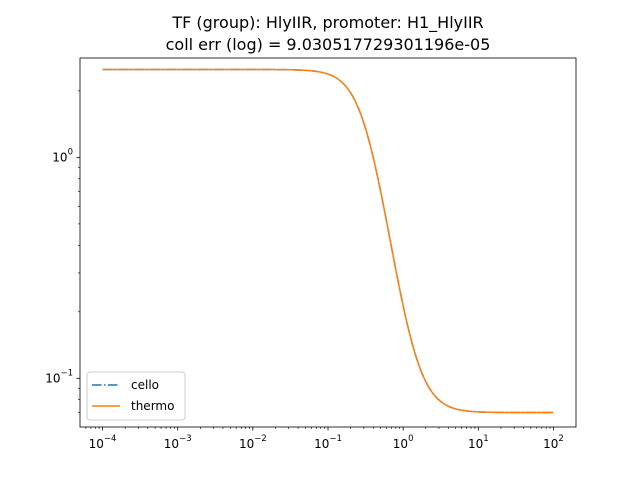 Image resolution: width=640 pixels, height=485 pixels. What do you see at coordinates (145, 385) in the screenshot?
I see `legend-label-cello: cello` at bounding box center [145, 385].